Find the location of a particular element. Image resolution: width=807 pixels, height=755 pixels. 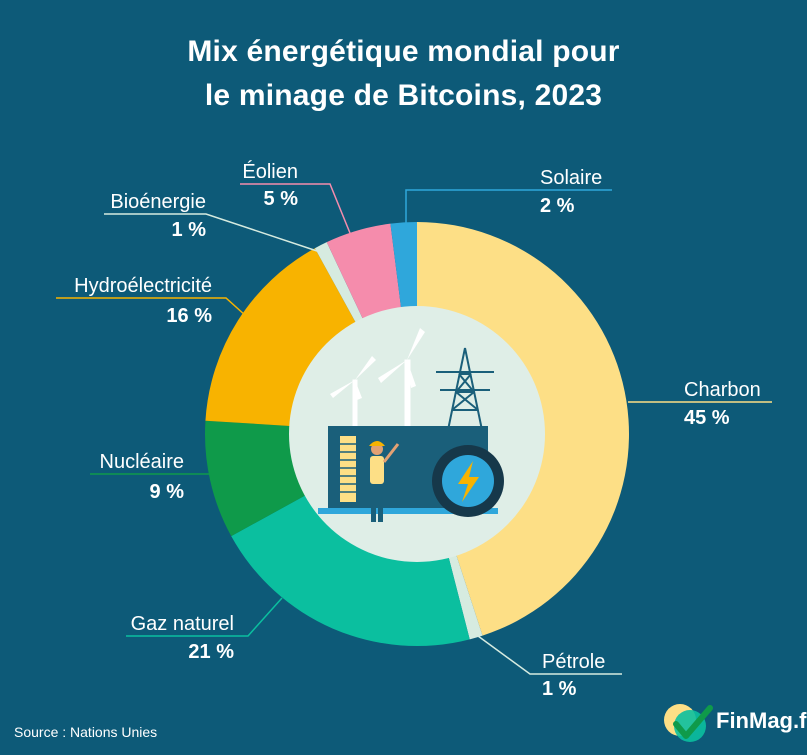

label-solaire-value: 2 % is located at coordinates (557, 206).